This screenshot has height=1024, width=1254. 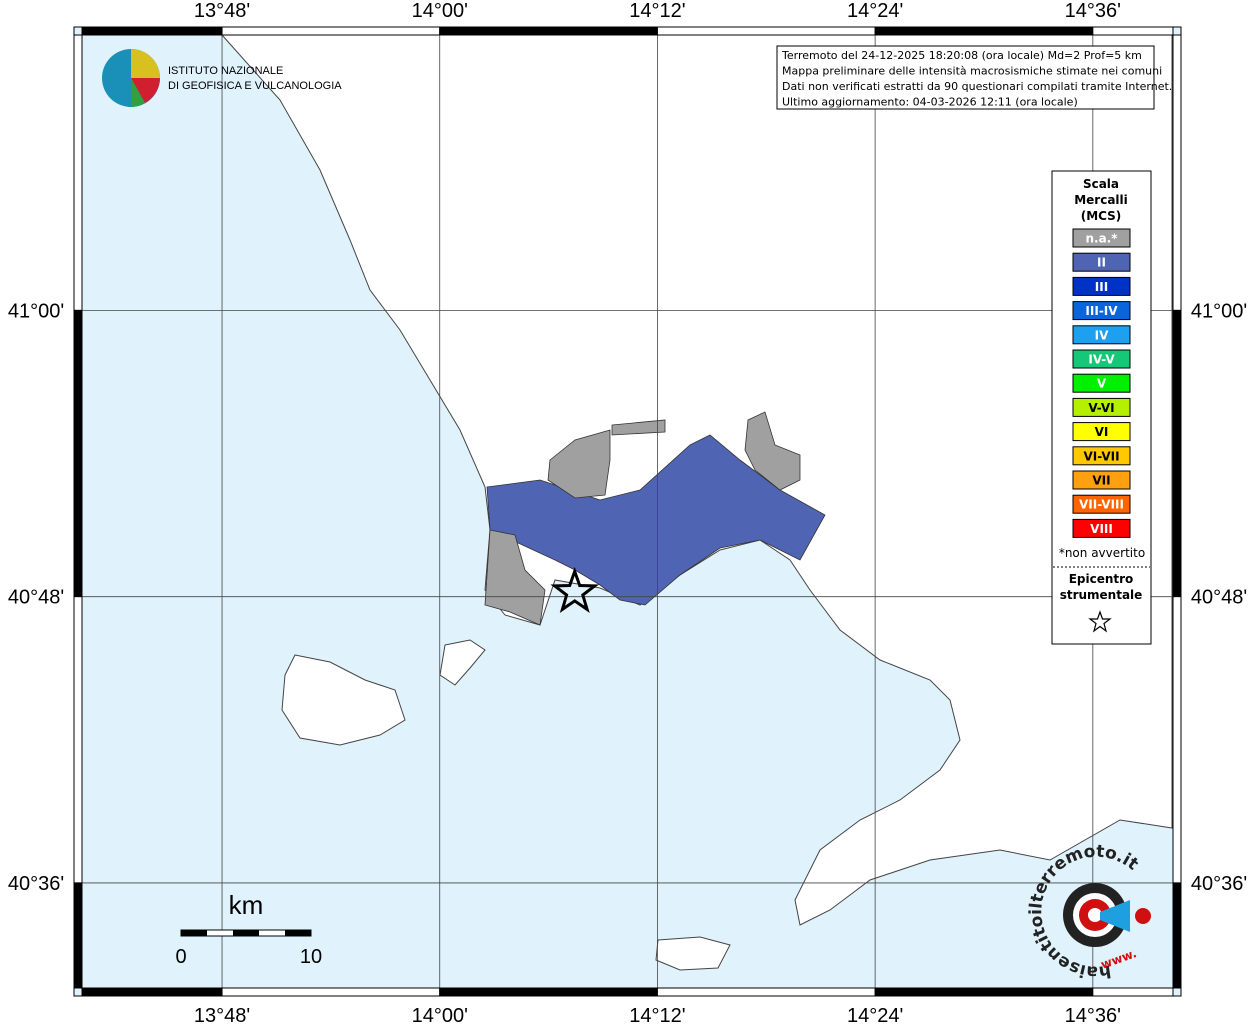 I want to click on institute-name: DI GEOFISICA E VULCANOLOGIA, so click(x=255, y=86).